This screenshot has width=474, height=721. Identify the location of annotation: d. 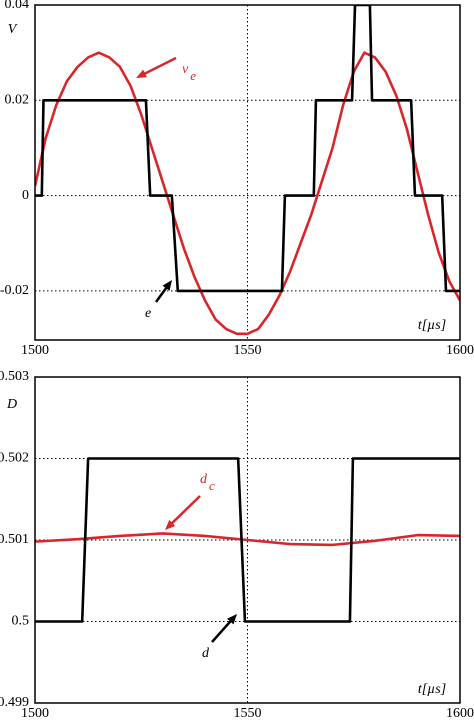
(206, 653).